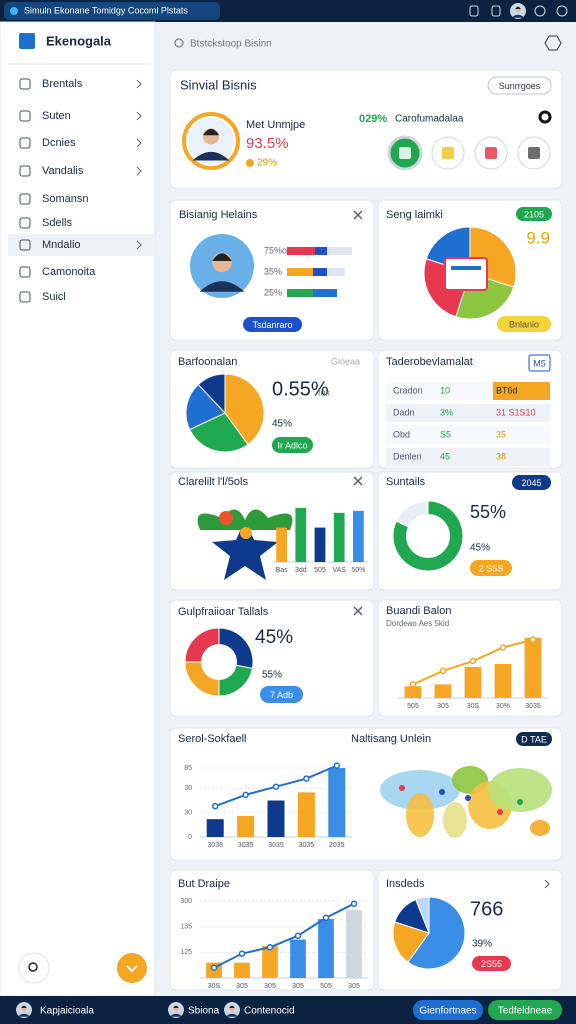 This screenshot has width=576, height=1024. What do you see at coordinates (300, 389) in the screenshot?
I see `kpi-value: 0.55%` at bounding box center [300, 389].